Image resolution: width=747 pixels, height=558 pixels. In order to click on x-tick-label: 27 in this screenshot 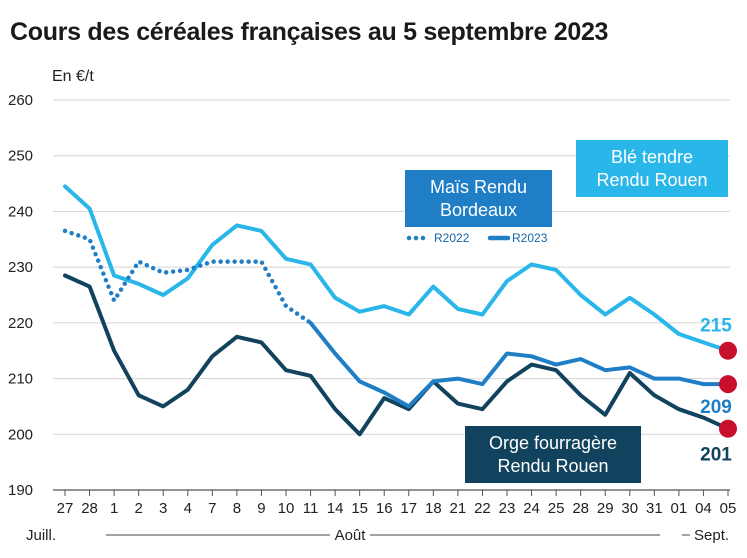, I will do `click(65, 508)`.